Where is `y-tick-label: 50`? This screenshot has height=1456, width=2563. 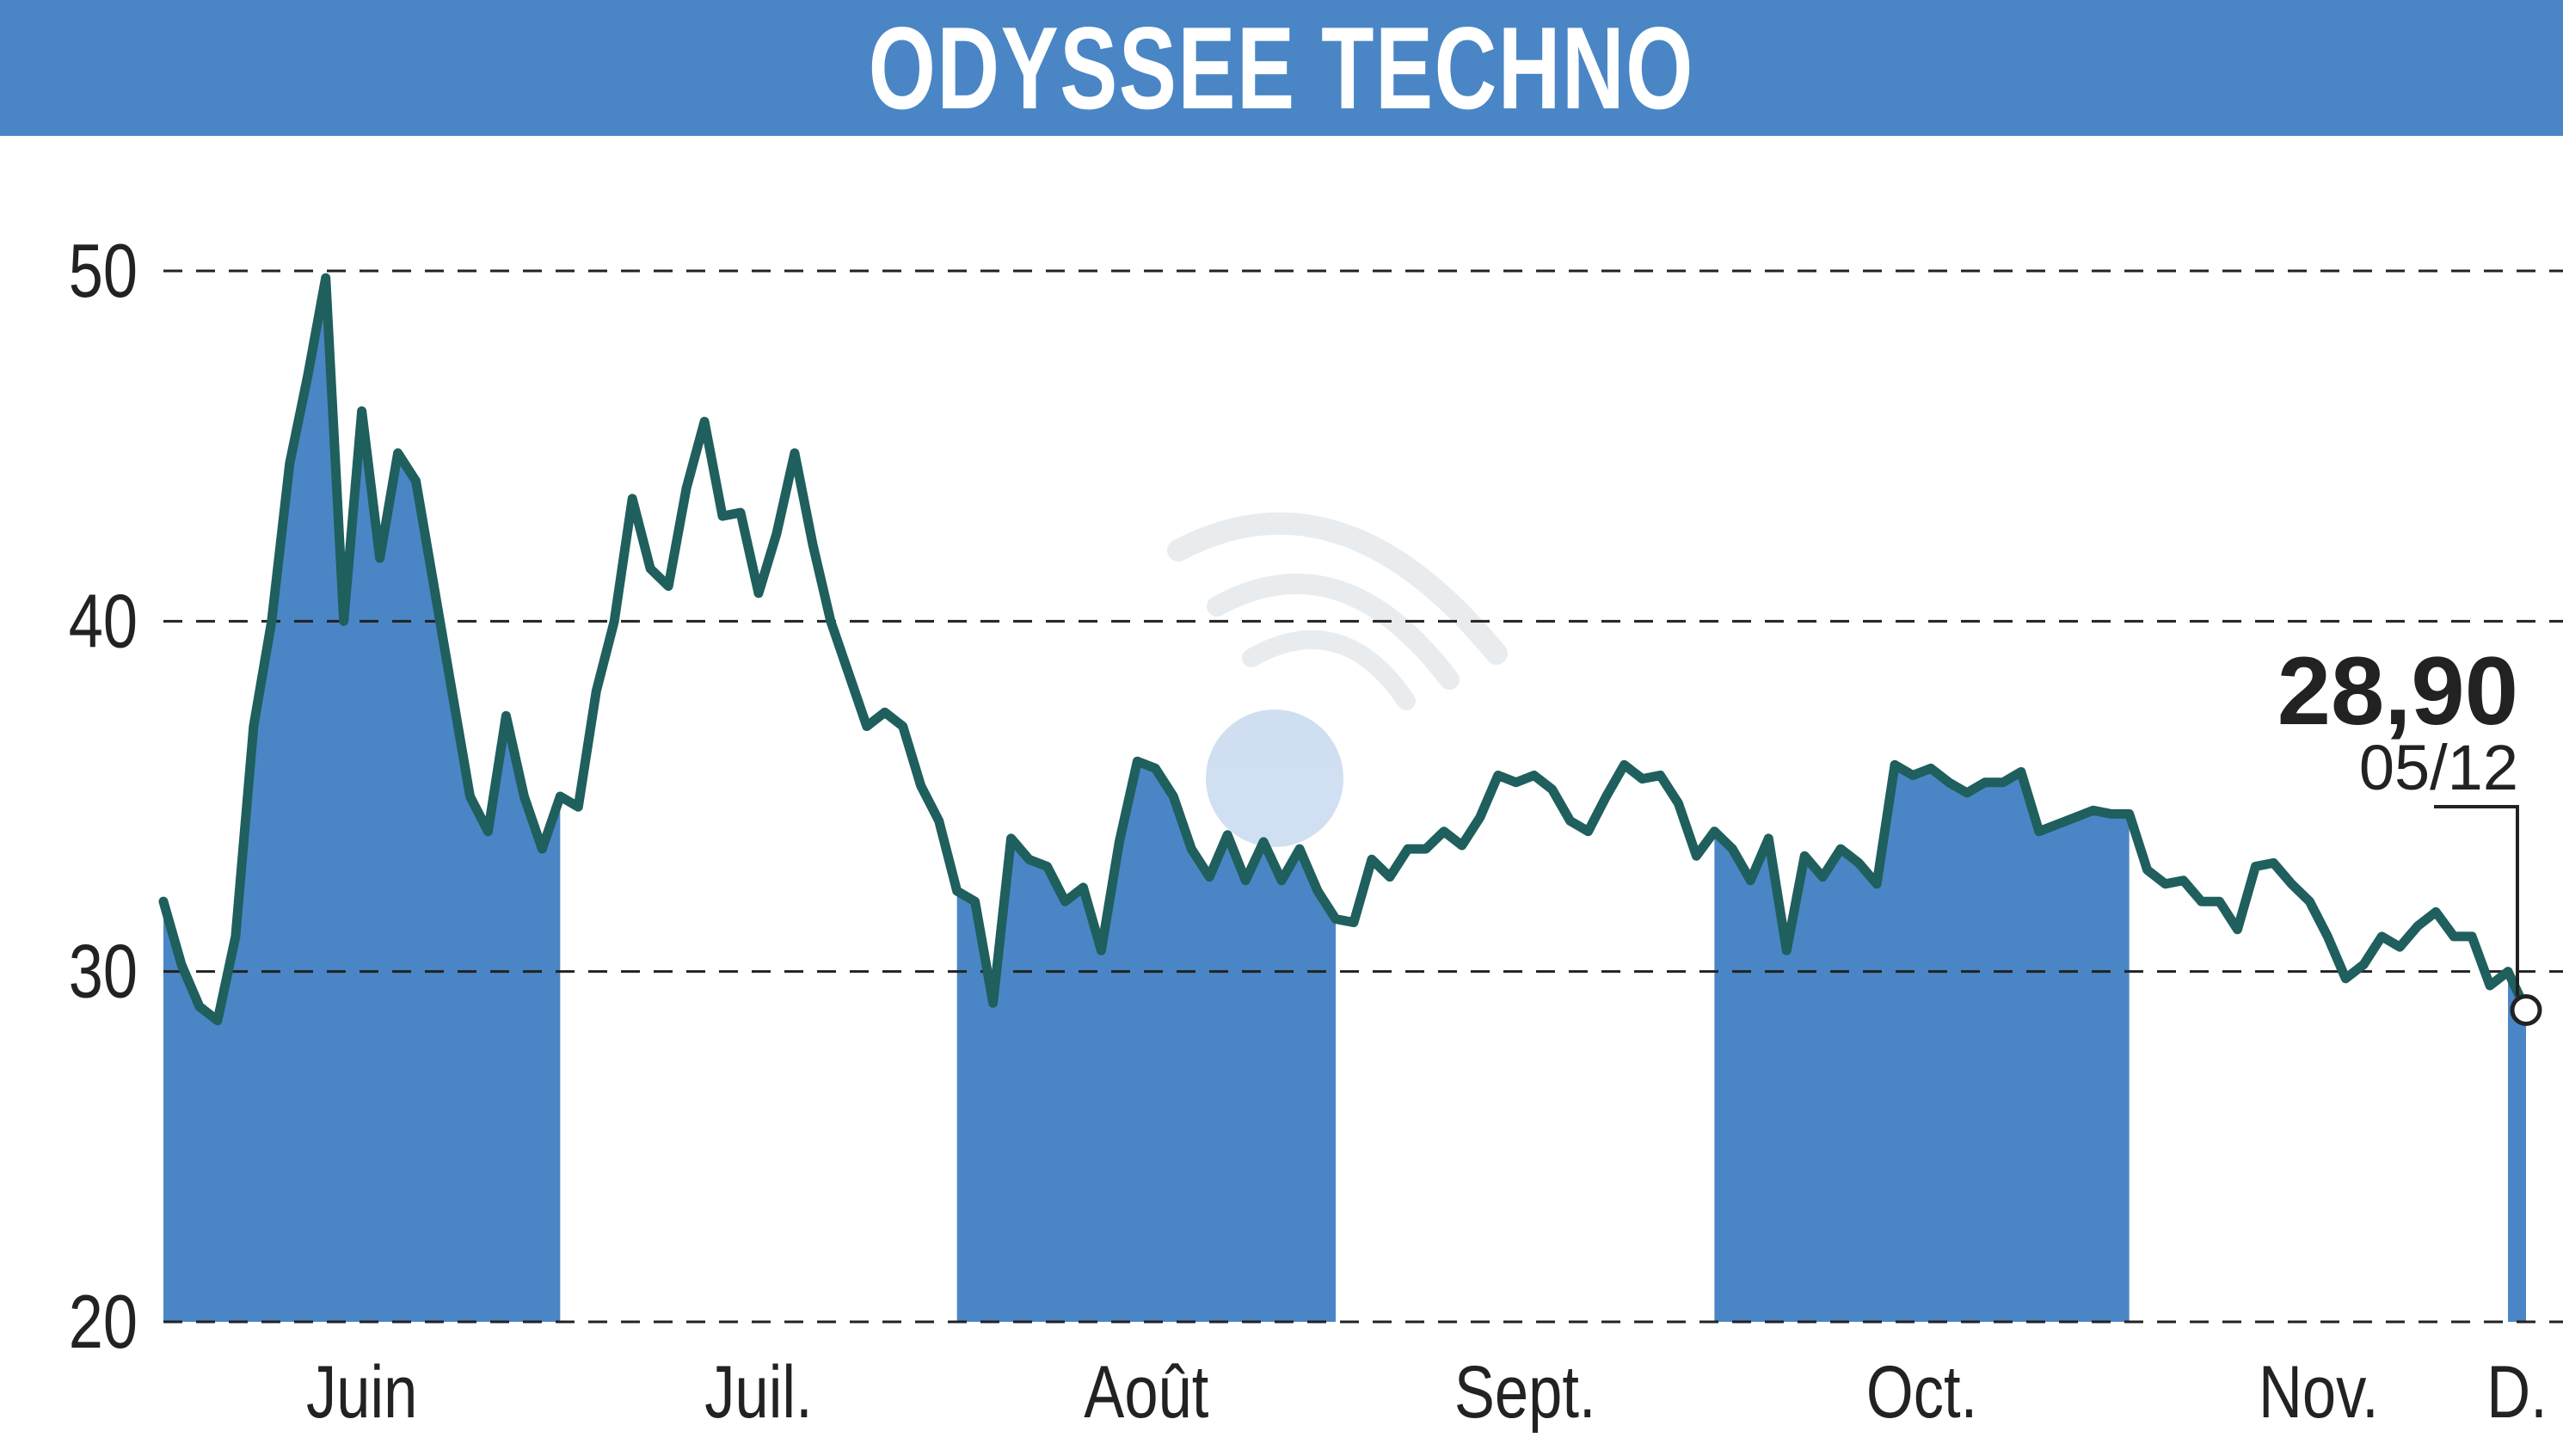
y-tick-label: 50 is located at coordinates (103, 271).